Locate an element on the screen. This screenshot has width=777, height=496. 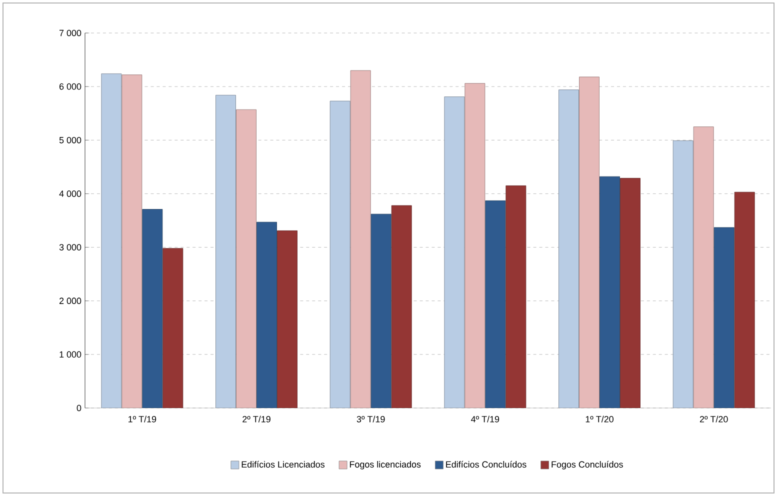
x-tick-label: 1º T/20 is located at coordinates (600, 419).